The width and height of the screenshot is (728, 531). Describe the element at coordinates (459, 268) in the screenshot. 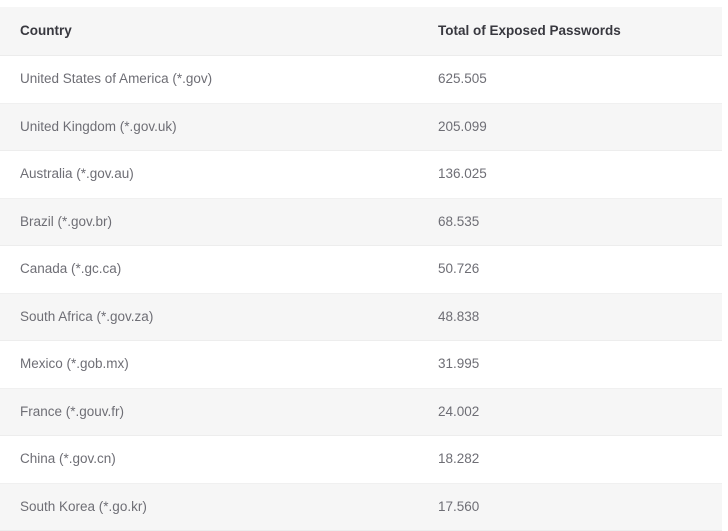

I see `cell-total-exposed-passwords: 50.726` at that location.